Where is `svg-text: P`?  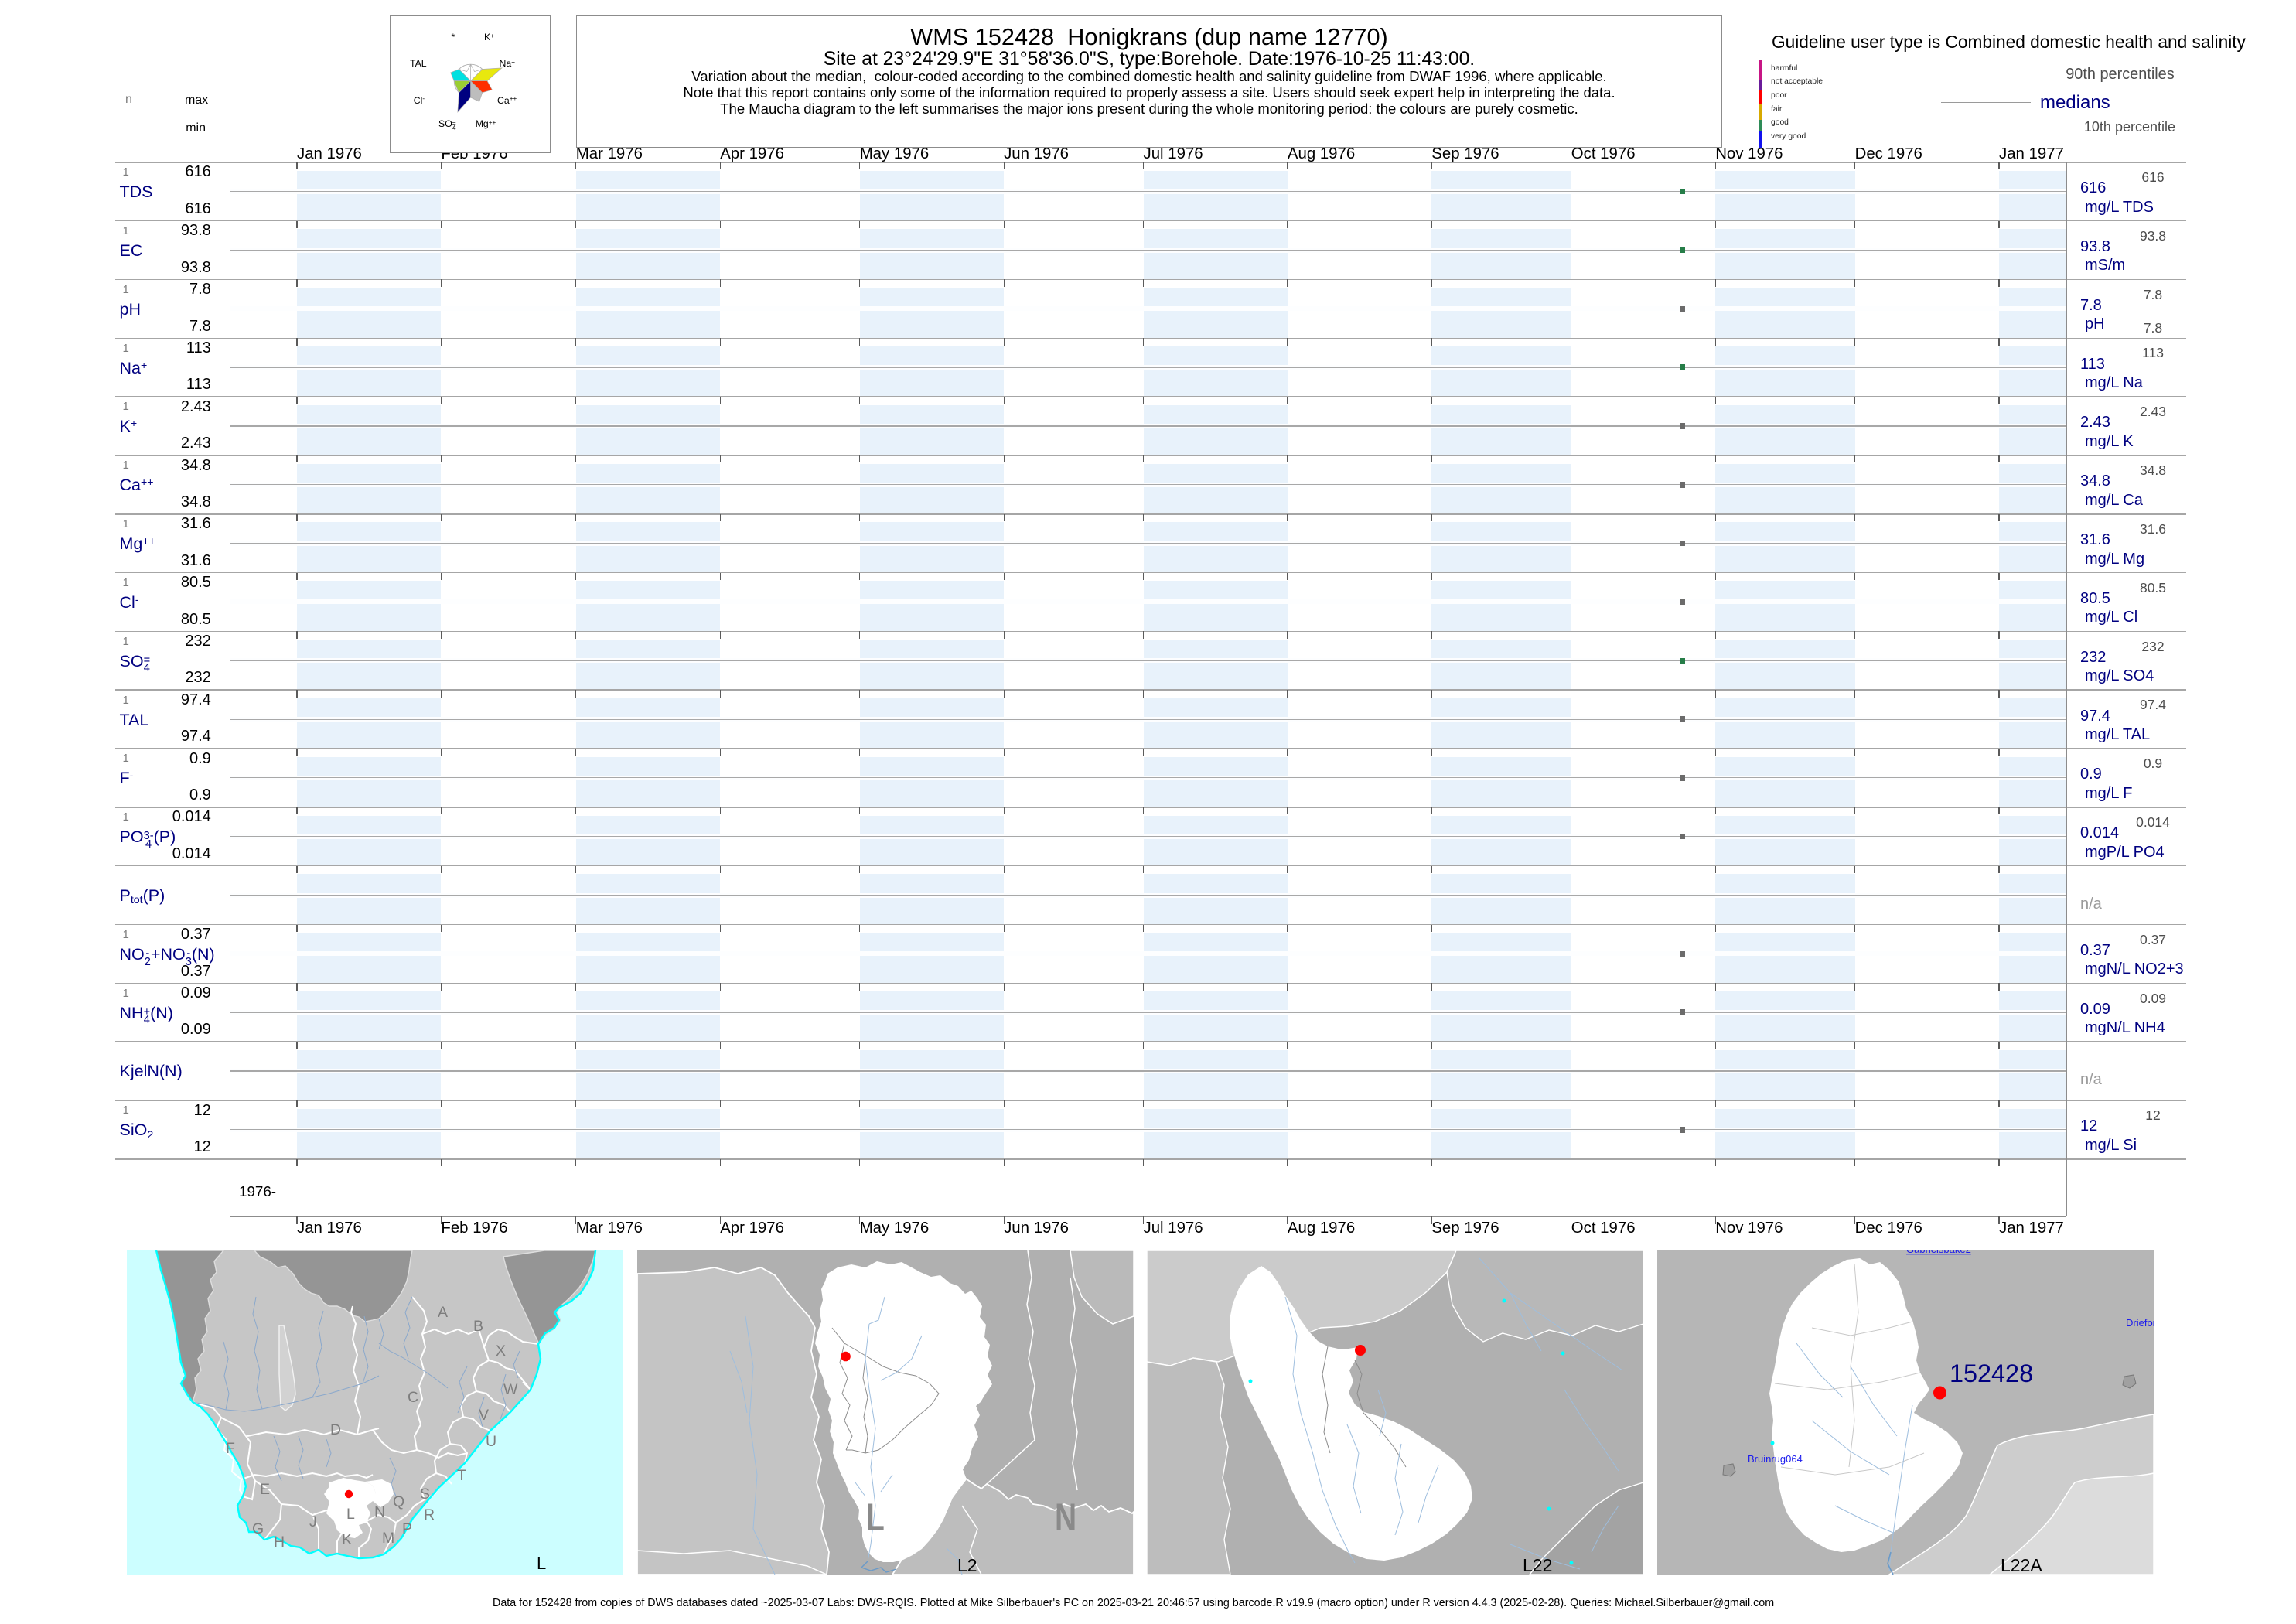
svg-text: P is located at coordinates (407, 1528).